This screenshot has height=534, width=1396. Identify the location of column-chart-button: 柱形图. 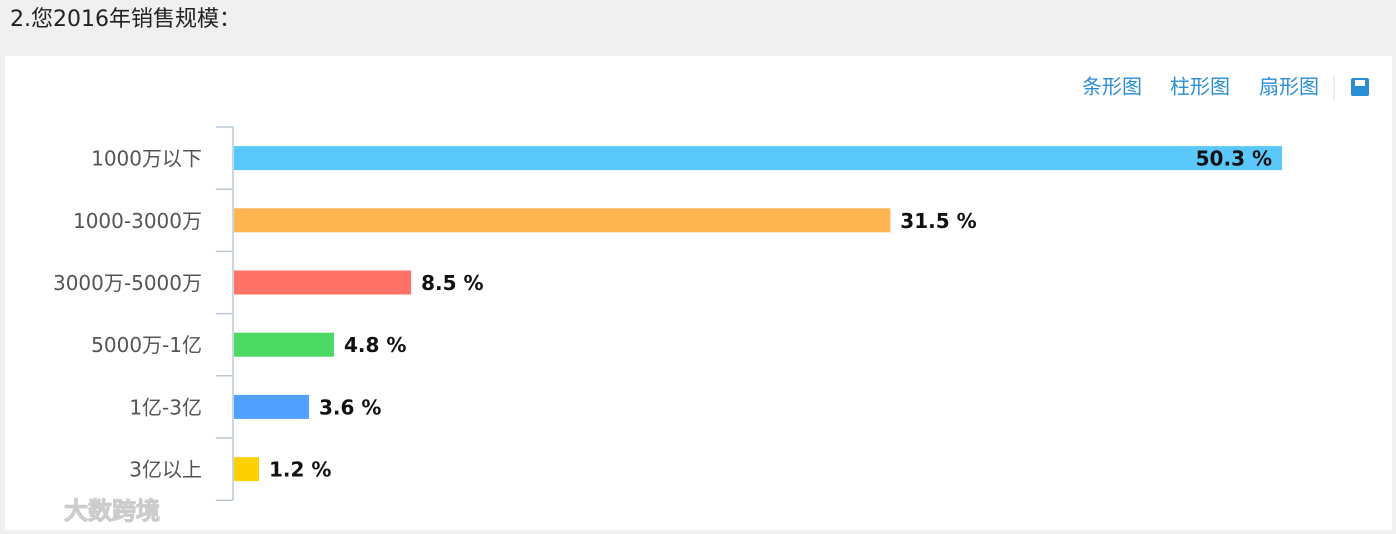
(1200, 87).